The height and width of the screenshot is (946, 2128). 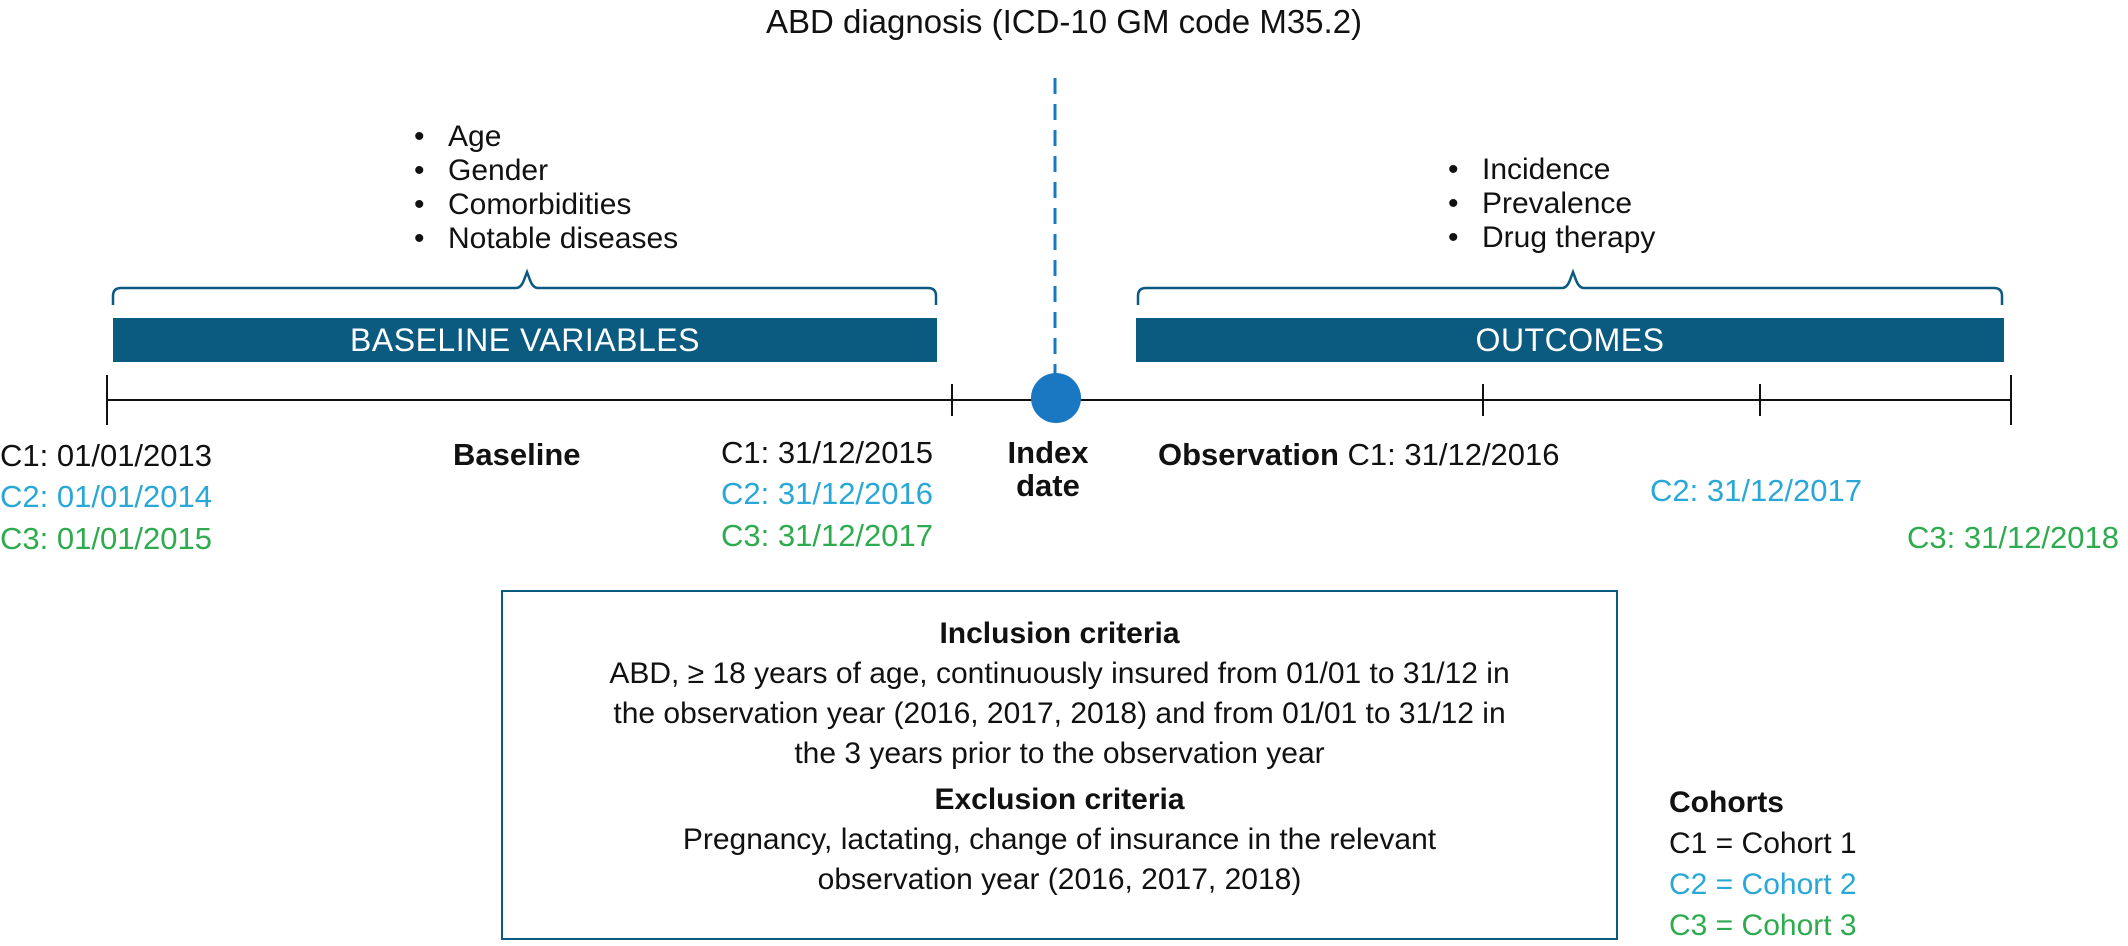 I want to click on observation-label: Observation, so click(x=1248, y=454).